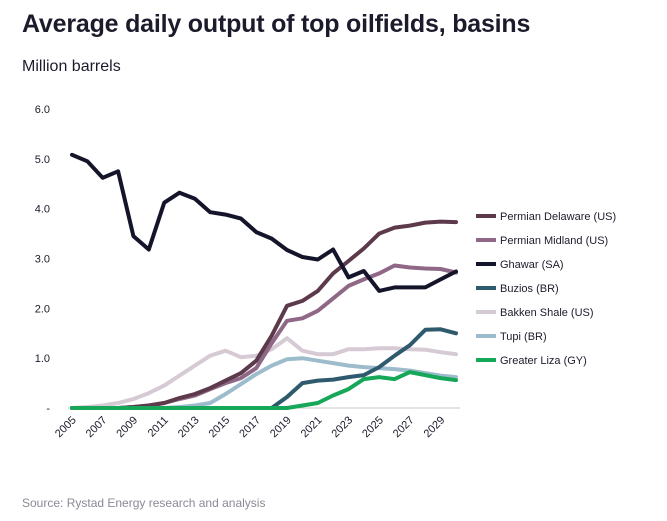  Describe the element at coordinates (42, 110) in the screenshot. I see `y-tick-label: 6.0` at that location.